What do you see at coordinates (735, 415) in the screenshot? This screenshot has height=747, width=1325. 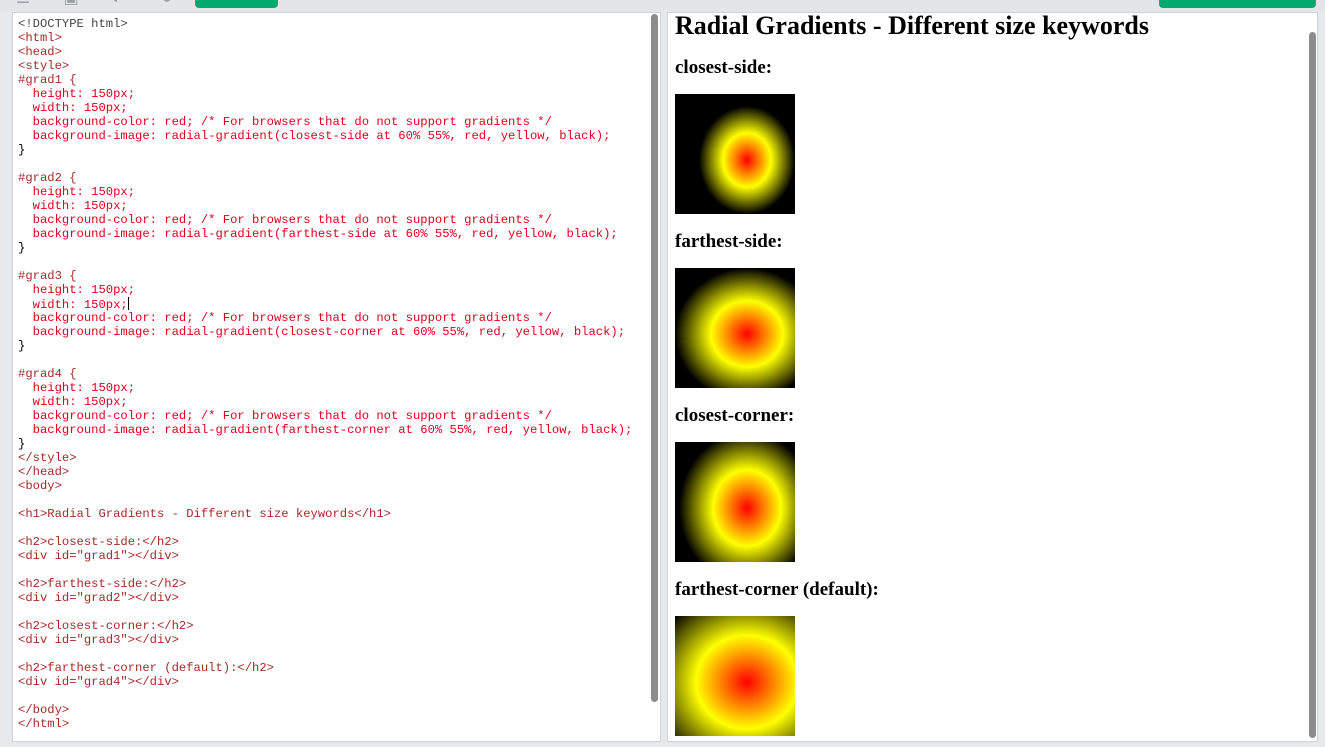 I see `heading-closest-corner: closest-corner:` at bounding box center [735, 415].